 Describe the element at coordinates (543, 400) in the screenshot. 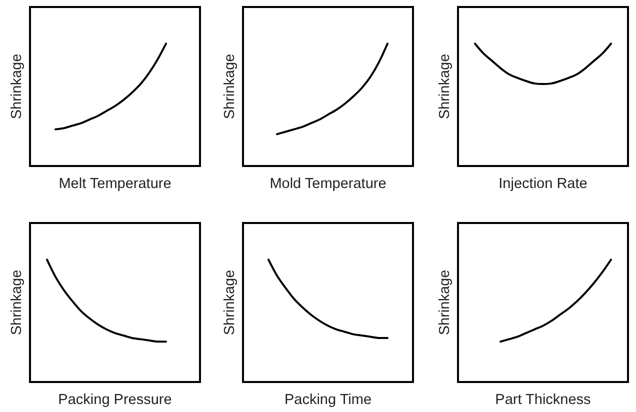

I see `x-axis-title: Part Thickness` at that location.